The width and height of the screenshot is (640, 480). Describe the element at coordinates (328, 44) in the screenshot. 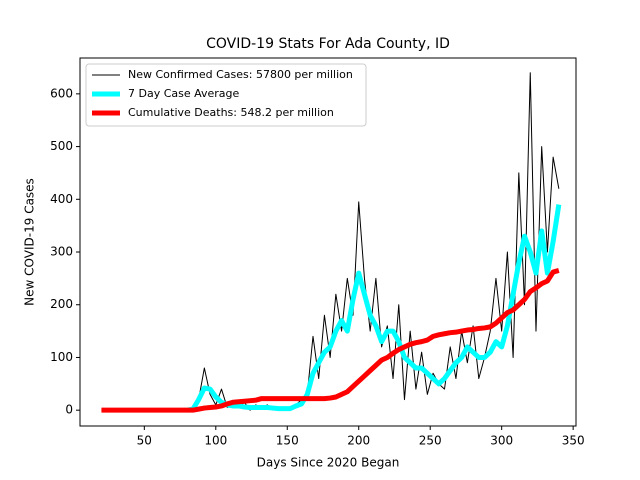

I see `chart-title: COVID-19 Stats For Ada County, ID` at that location.